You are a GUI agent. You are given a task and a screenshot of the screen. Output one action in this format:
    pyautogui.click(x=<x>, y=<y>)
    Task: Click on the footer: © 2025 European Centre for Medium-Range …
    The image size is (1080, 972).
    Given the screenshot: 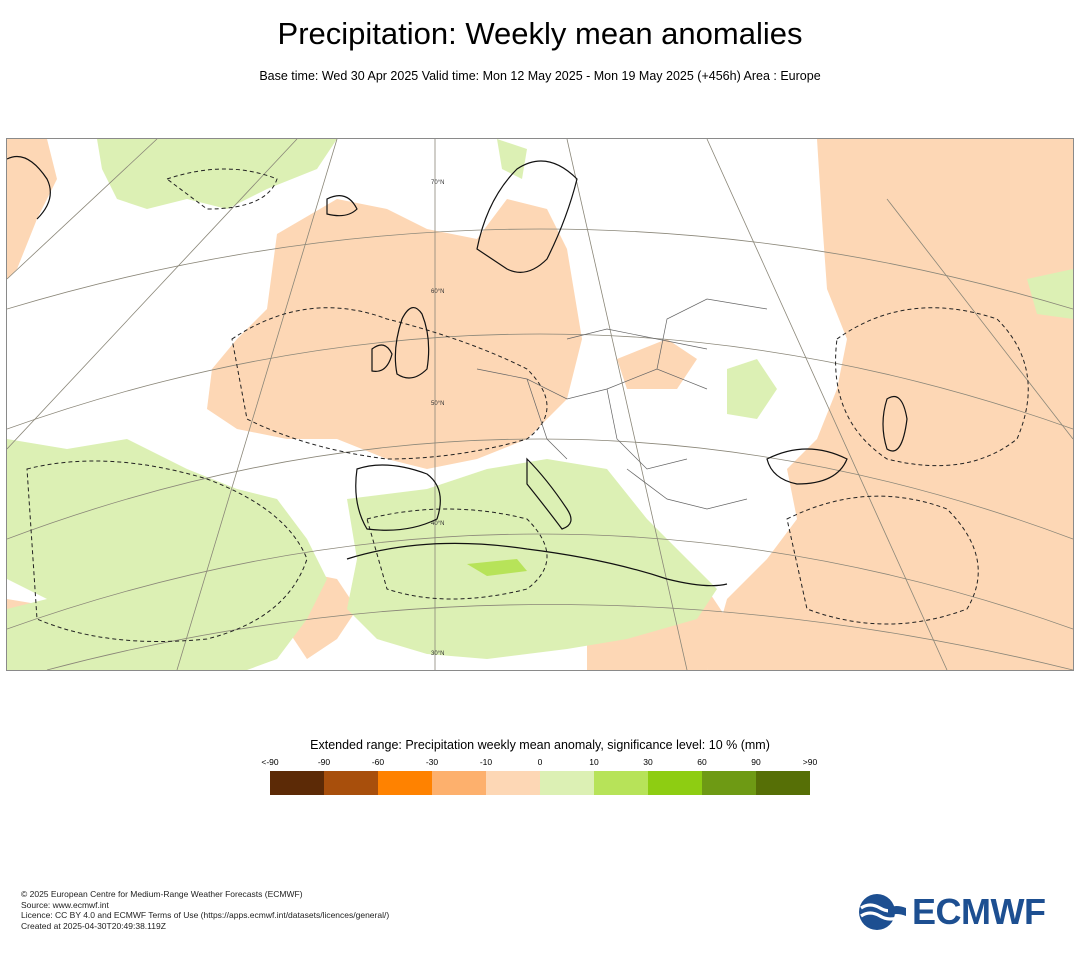 What is the action you would take?
    pyautogui.click(x=205, y=910)
    